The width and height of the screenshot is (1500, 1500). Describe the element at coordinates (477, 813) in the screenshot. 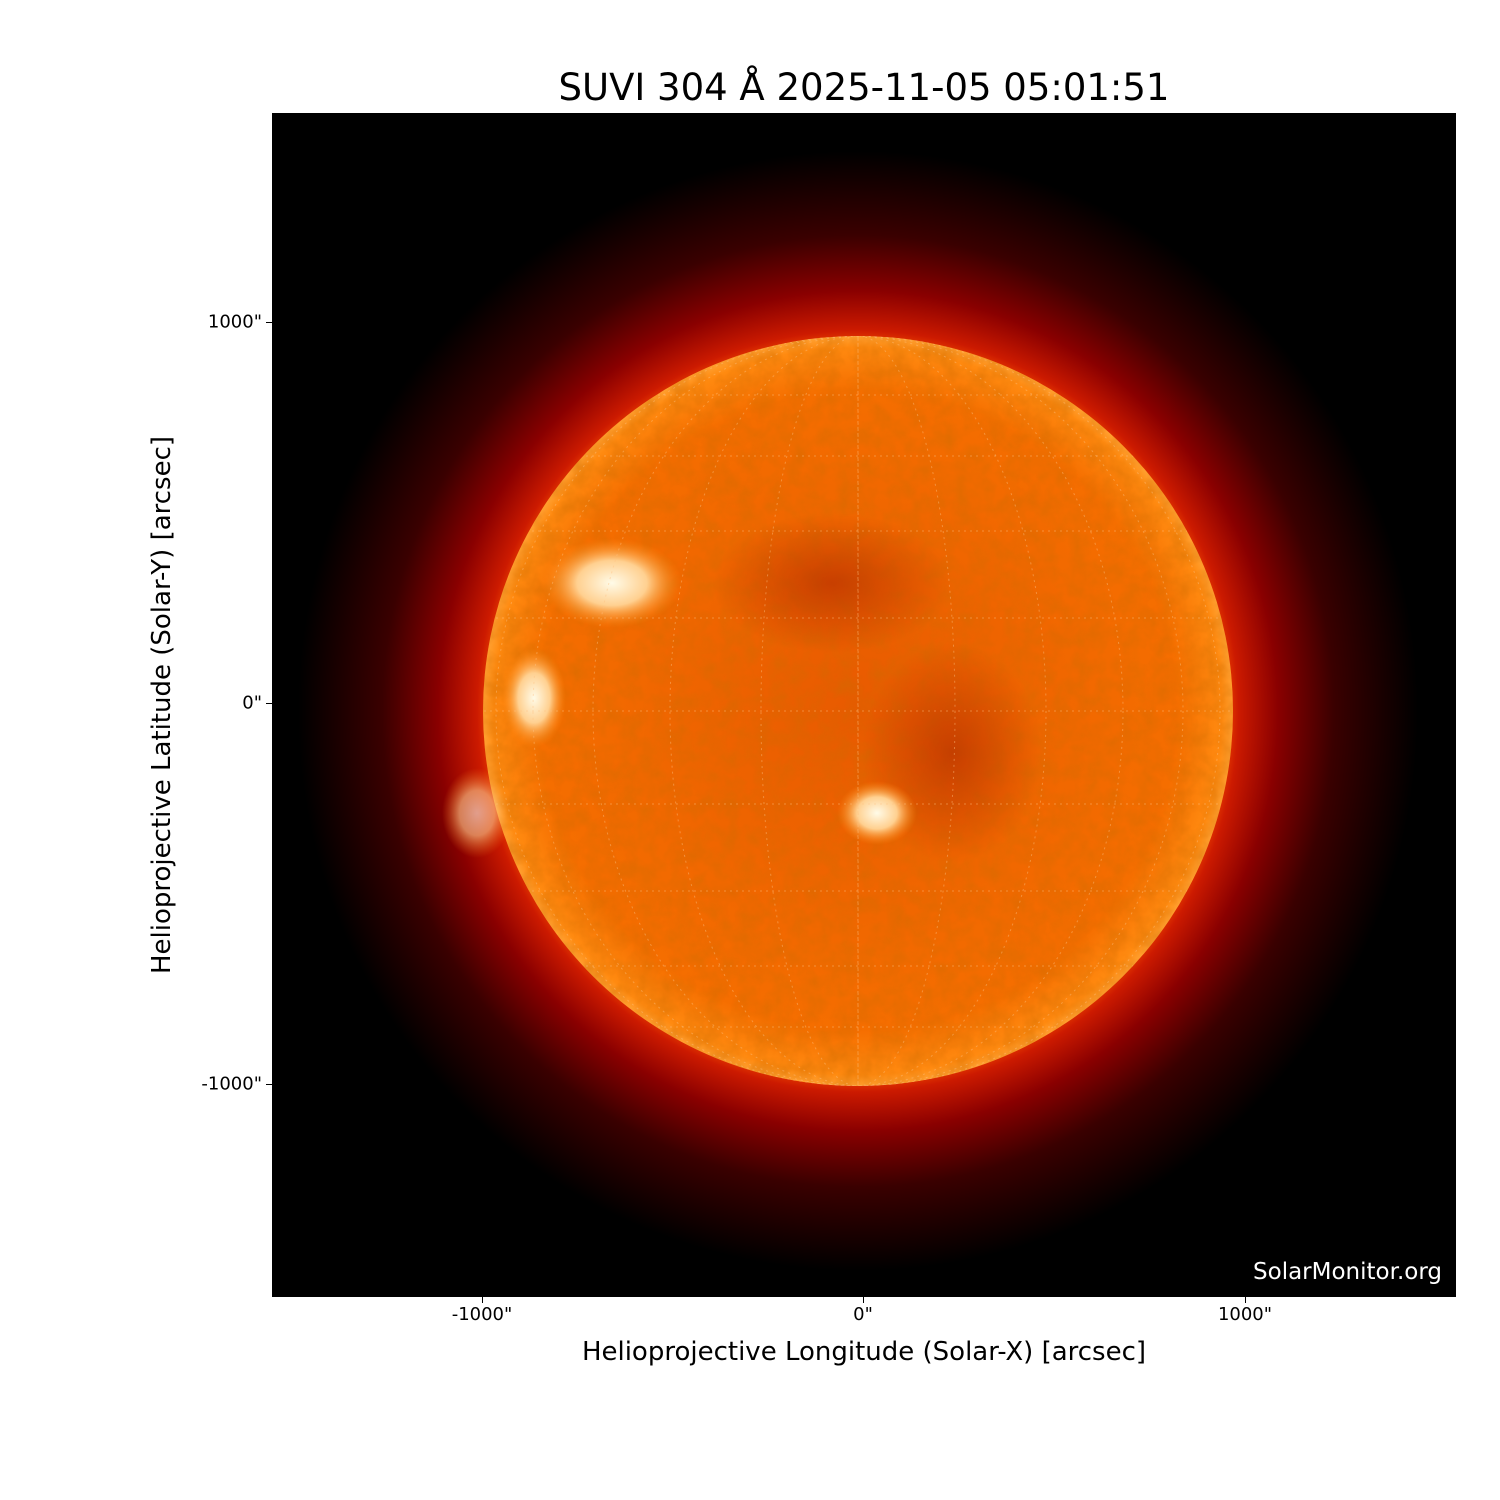

I see `limb-prominence` at that location.